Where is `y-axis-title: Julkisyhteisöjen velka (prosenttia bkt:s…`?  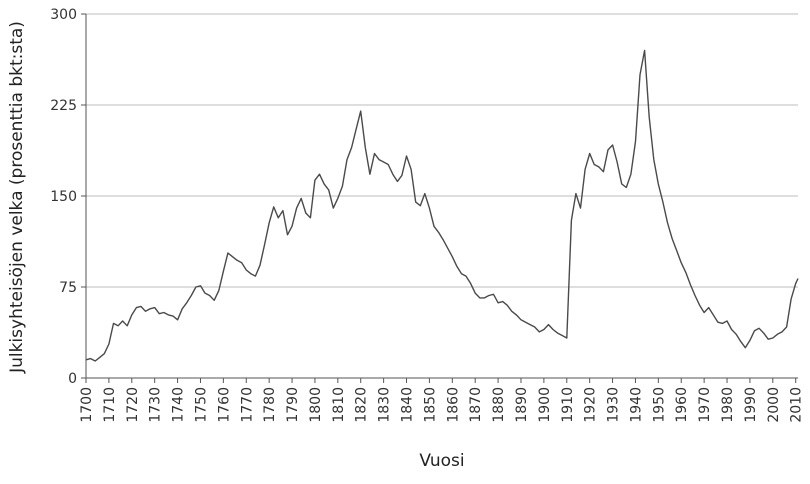 y-axis-title: Julkisyhteisöjen velka (prosenttia bkt:s… is located at coordinates (17, 197).